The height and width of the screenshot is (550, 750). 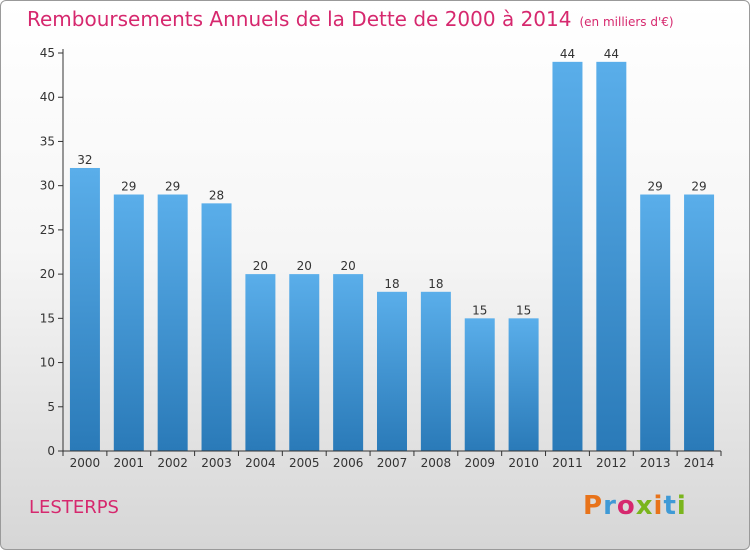 I want to click on x-tick-label: 2013, so click(x=655, y=463).